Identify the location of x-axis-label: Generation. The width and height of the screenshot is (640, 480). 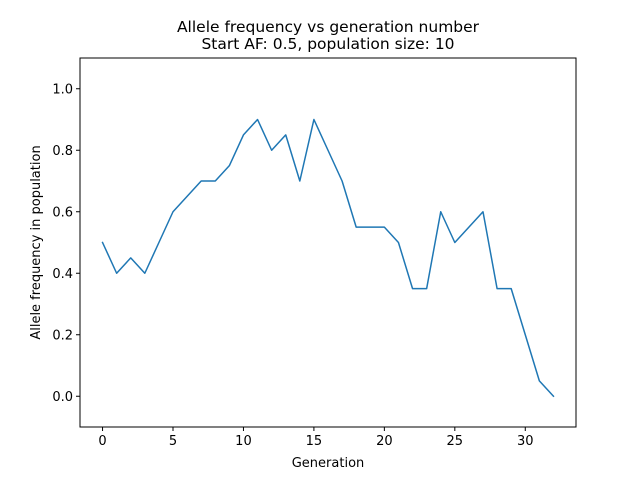
(328, 463).